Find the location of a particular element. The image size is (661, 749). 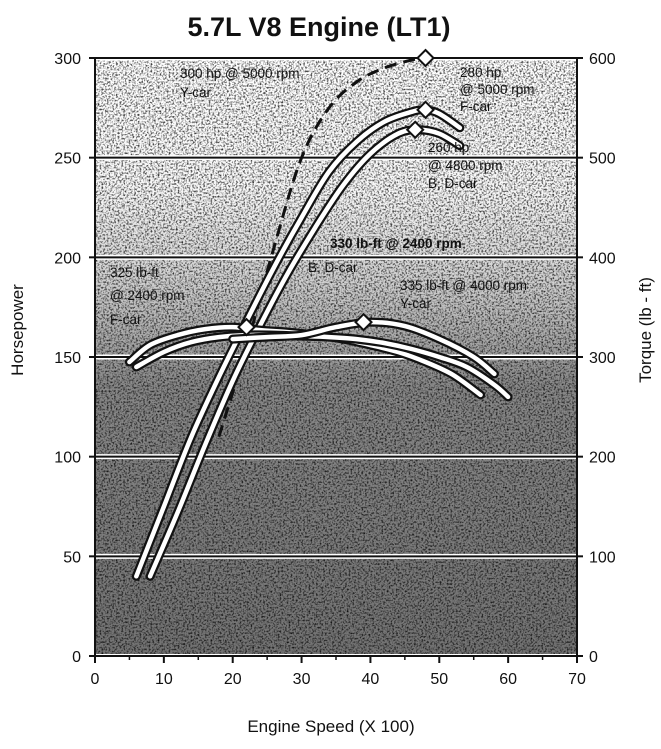

y2-tick-label: 500 is located at coordinates (602, 159).